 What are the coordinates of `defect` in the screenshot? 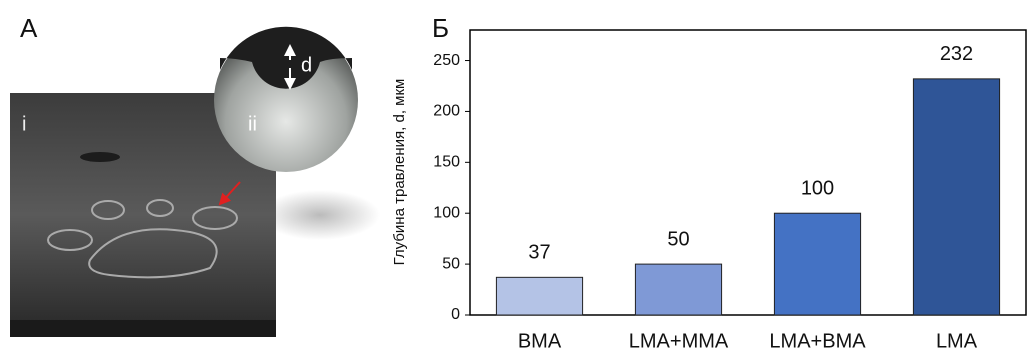 It's located at (100, 157).